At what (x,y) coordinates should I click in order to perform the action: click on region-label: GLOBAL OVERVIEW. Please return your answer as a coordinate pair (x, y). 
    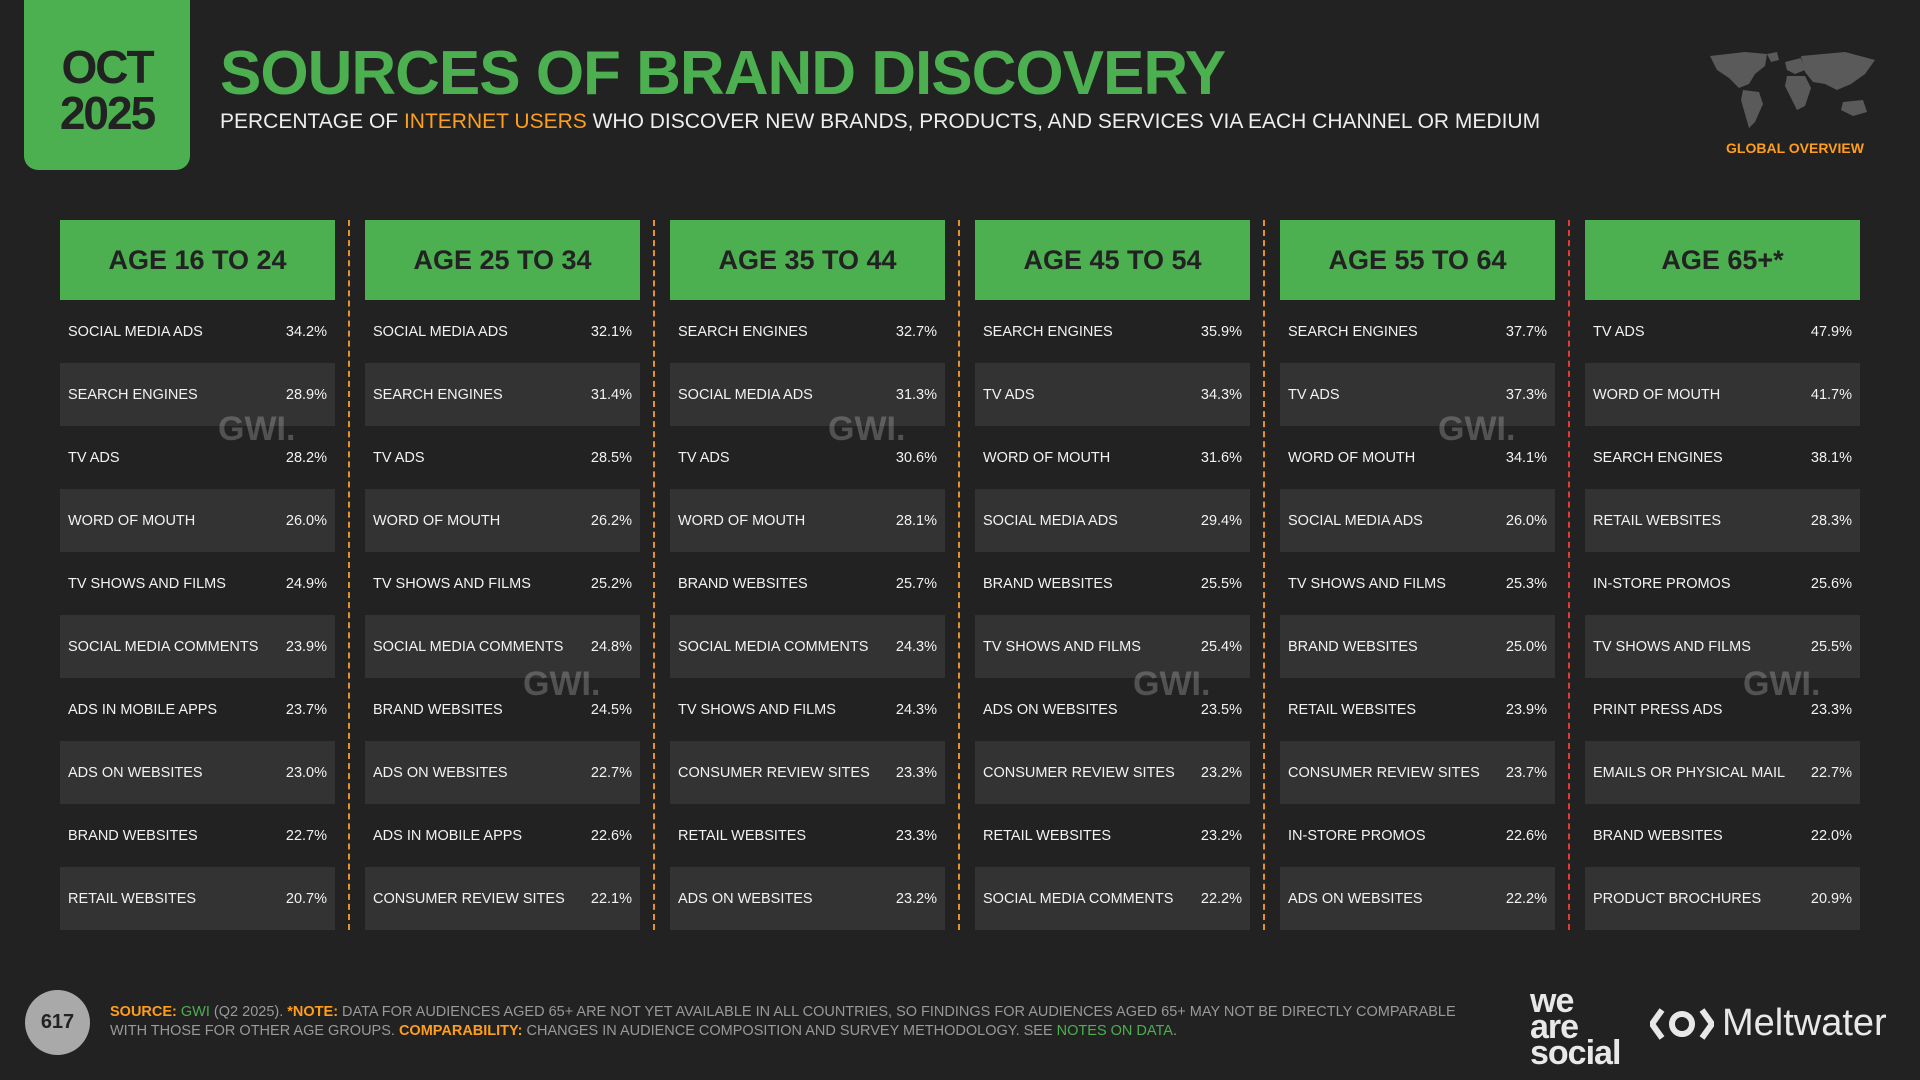
    Looking at the image, I should click on (1795, 148).